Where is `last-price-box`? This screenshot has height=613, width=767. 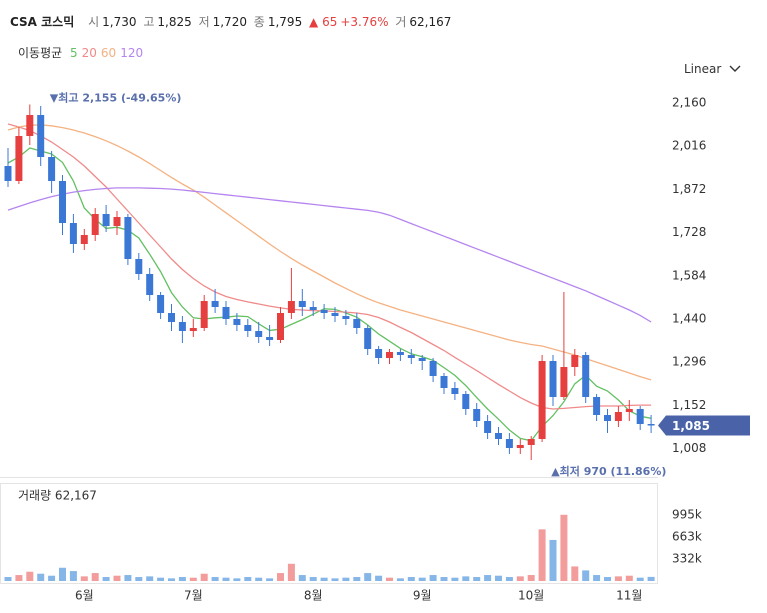
last-price-box is located at coordinates (704, 425).